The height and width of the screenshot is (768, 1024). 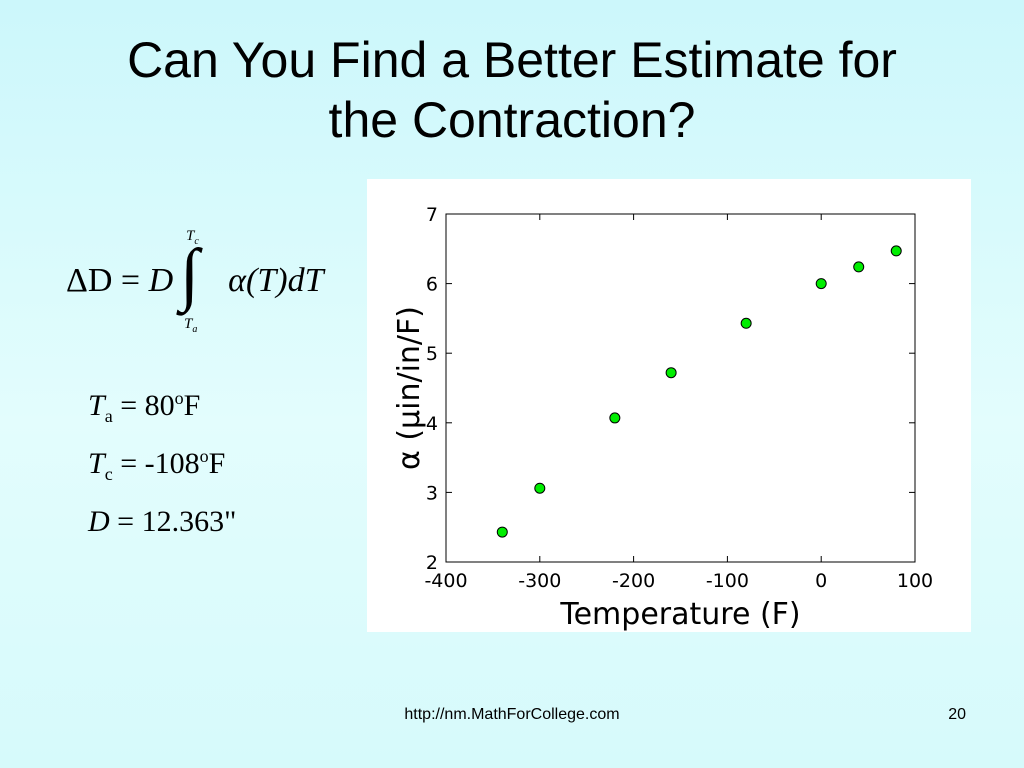 What do you see at coordinates (157, 465) in the screenshot?
I see `value-row: Tc = -108oF` at bounding box center [157, 465].